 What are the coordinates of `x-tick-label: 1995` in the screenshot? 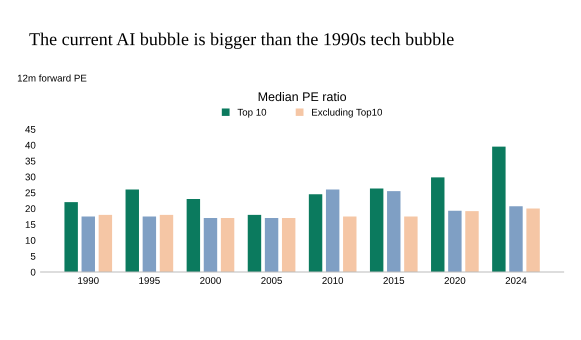 It's located at (149, 280).